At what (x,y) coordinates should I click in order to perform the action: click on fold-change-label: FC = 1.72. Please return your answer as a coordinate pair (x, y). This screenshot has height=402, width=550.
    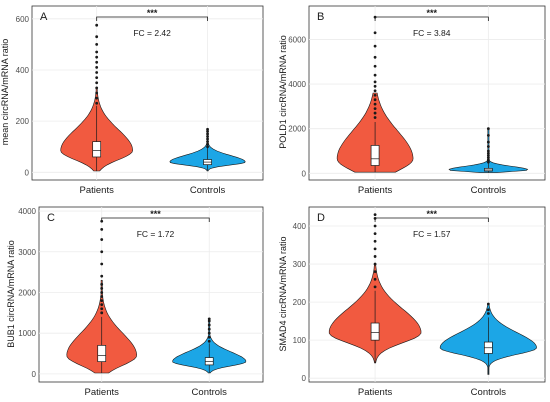
    Looking at the image, I should click on (156, 234).